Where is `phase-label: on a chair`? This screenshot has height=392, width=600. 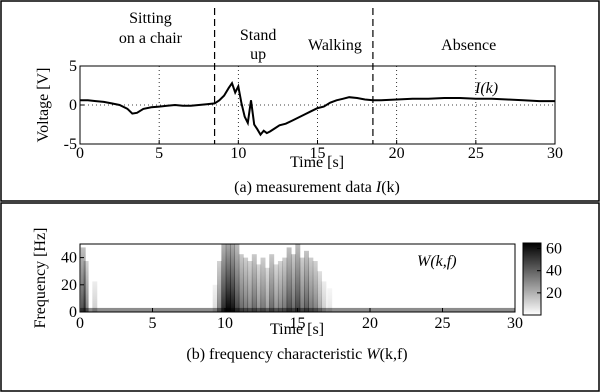 phase-label: on a chair is located at coordinates (151, 38).